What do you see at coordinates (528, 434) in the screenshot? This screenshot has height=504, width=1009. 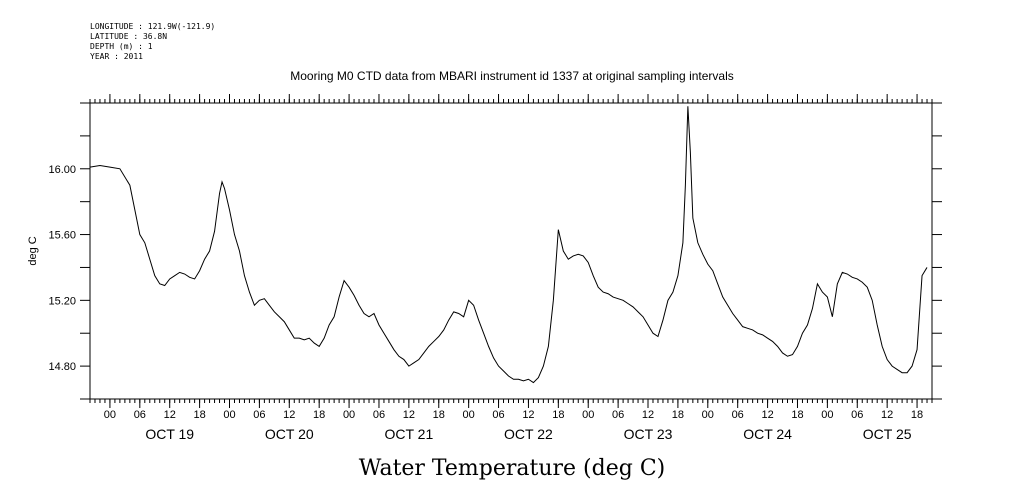 I see `x-day-label: OCT 22` at bounding box center [528, 434].